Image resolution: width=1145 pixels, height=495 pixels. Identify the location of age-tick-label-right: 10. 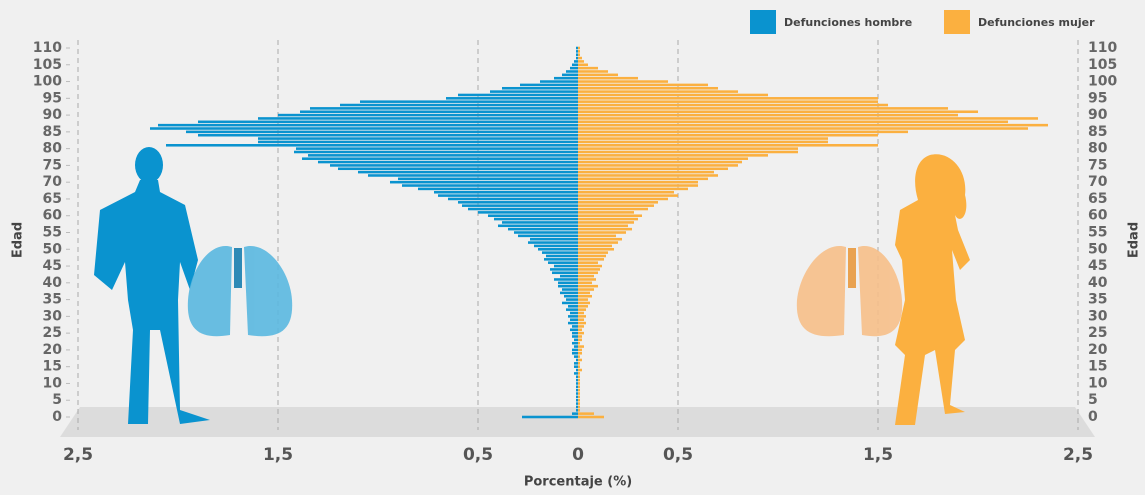
(1098, 383).